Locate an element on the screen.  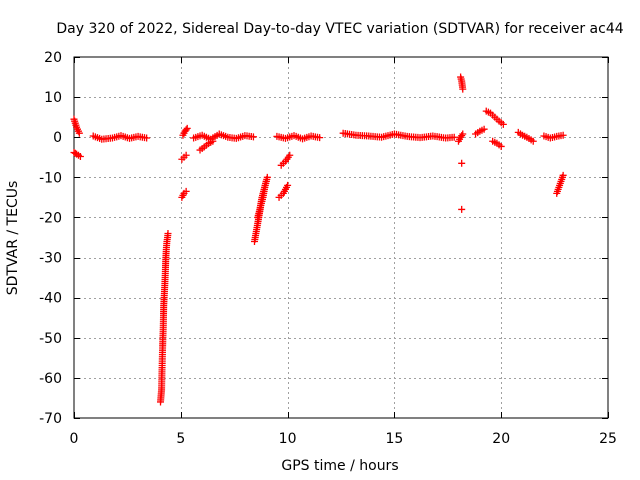
y-tick-label: 20 is located at coordinates (53, 58).